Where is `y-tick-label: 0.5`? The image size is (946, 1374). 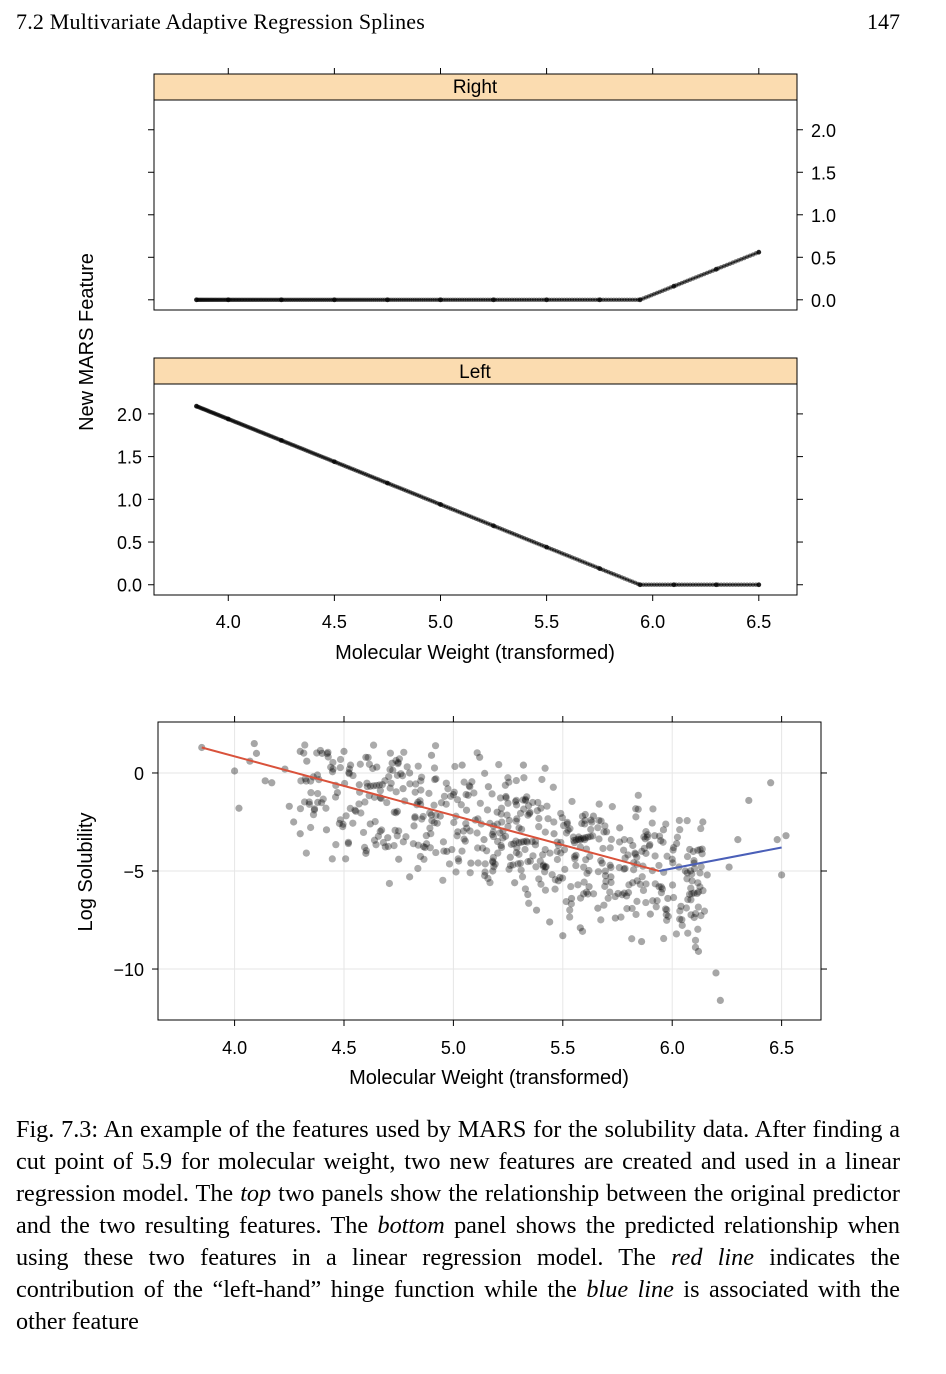
y-tick-label: 0.5 is located at coordinates (823, 258).